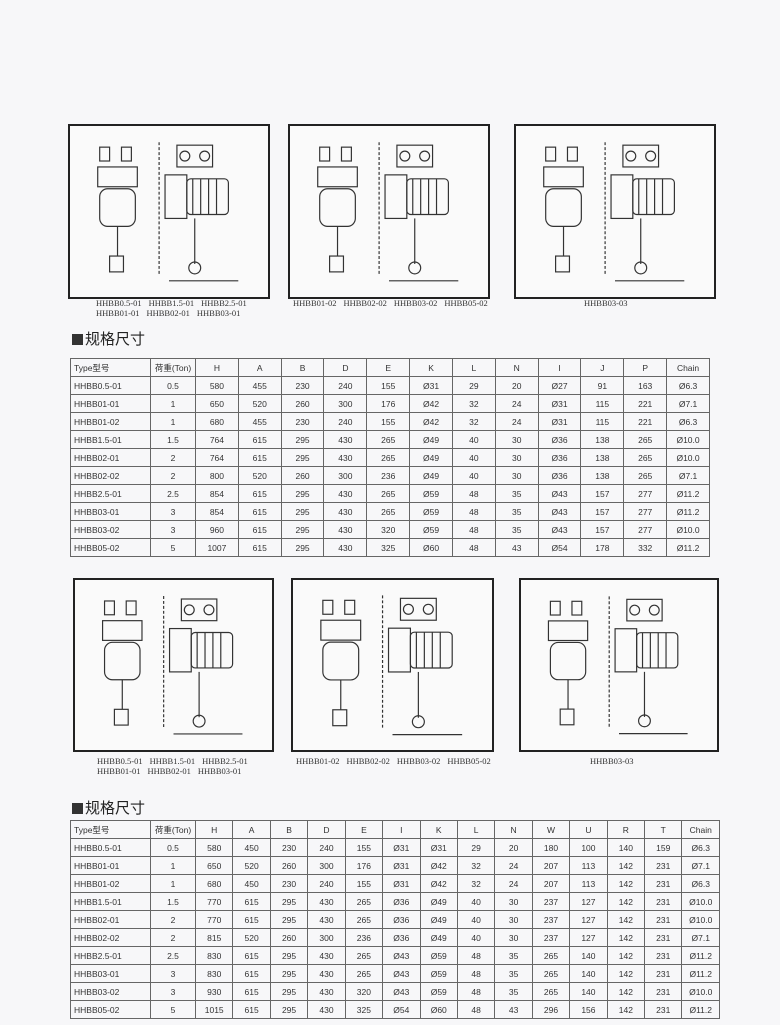  What do you see at coordinates (401, 991) in the screenshot?
I see `value-cell: Ø43` at bounding box center [401, 991].